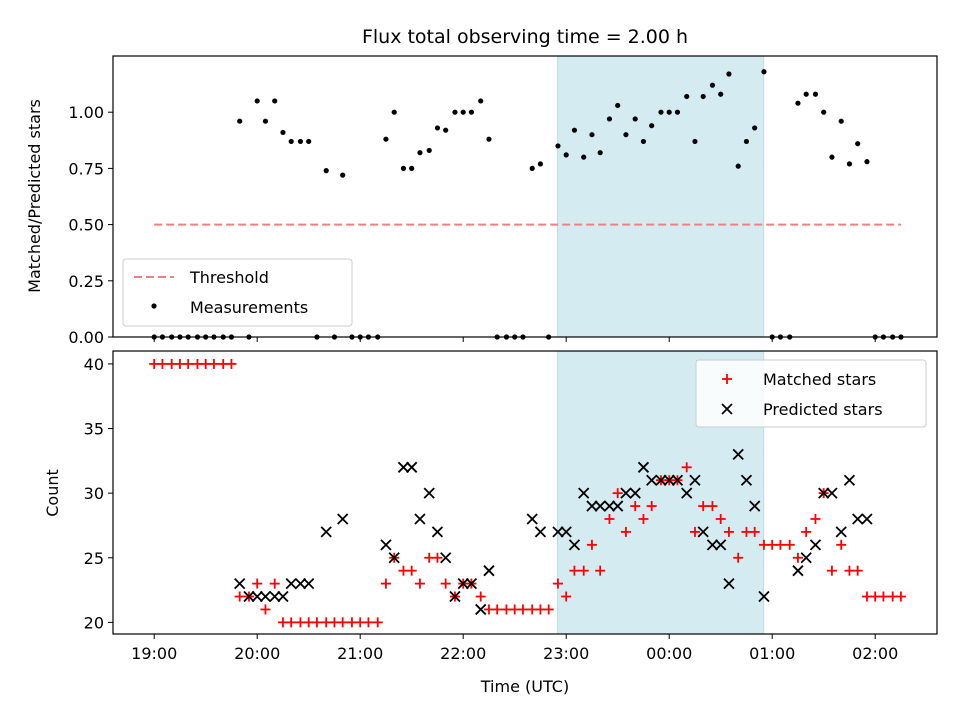 The image size is (960, 720). Describe the element at coordinates (34, 196) in the screenshot. I see `top-y-axis-label: Matched/Predicted stars` at that location.